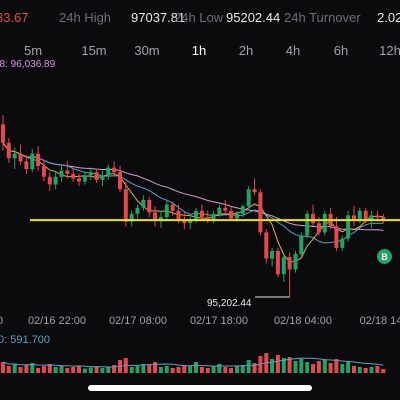  I want to click on buy-marker-badge: B, so click(384, 256).